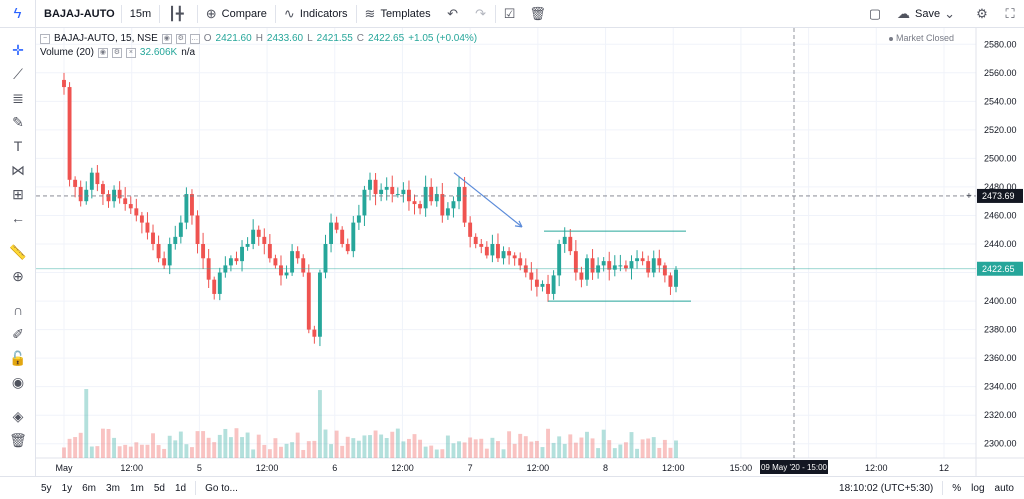 This screenshot has width=1024, height=499. I want to click on trash-icon: 🗑, so click(537, 13).